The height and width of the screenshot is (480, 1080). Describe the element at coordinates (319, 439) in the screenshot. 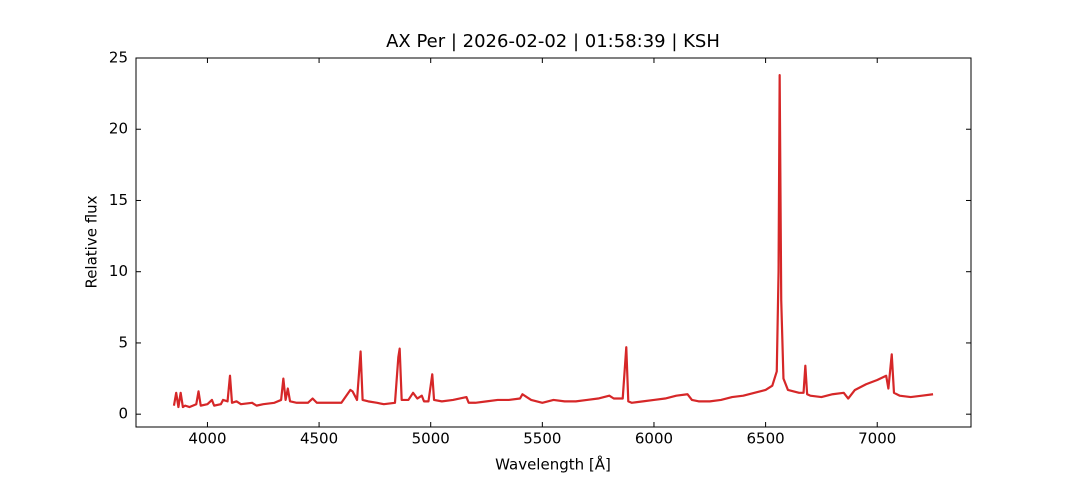

I see `x-tick-label: 4500` at that location.